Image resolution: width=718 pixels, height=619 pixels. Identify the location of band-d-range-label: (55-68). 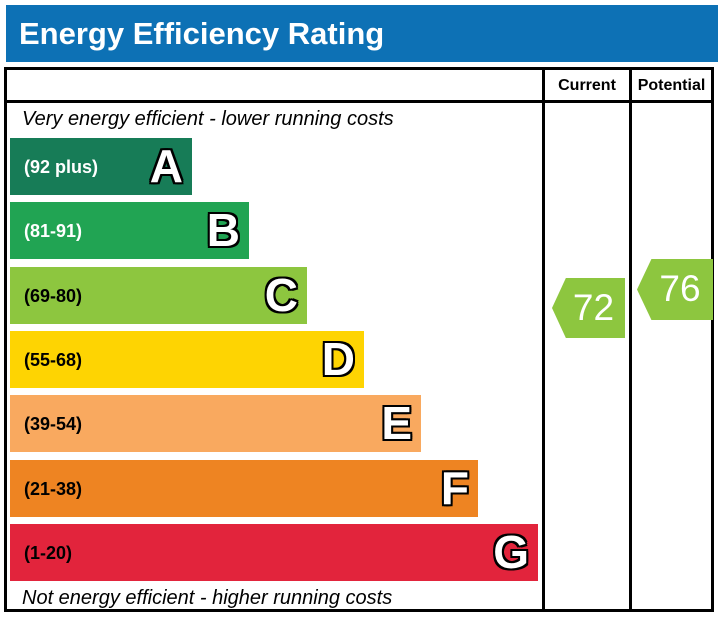
(53, 360).